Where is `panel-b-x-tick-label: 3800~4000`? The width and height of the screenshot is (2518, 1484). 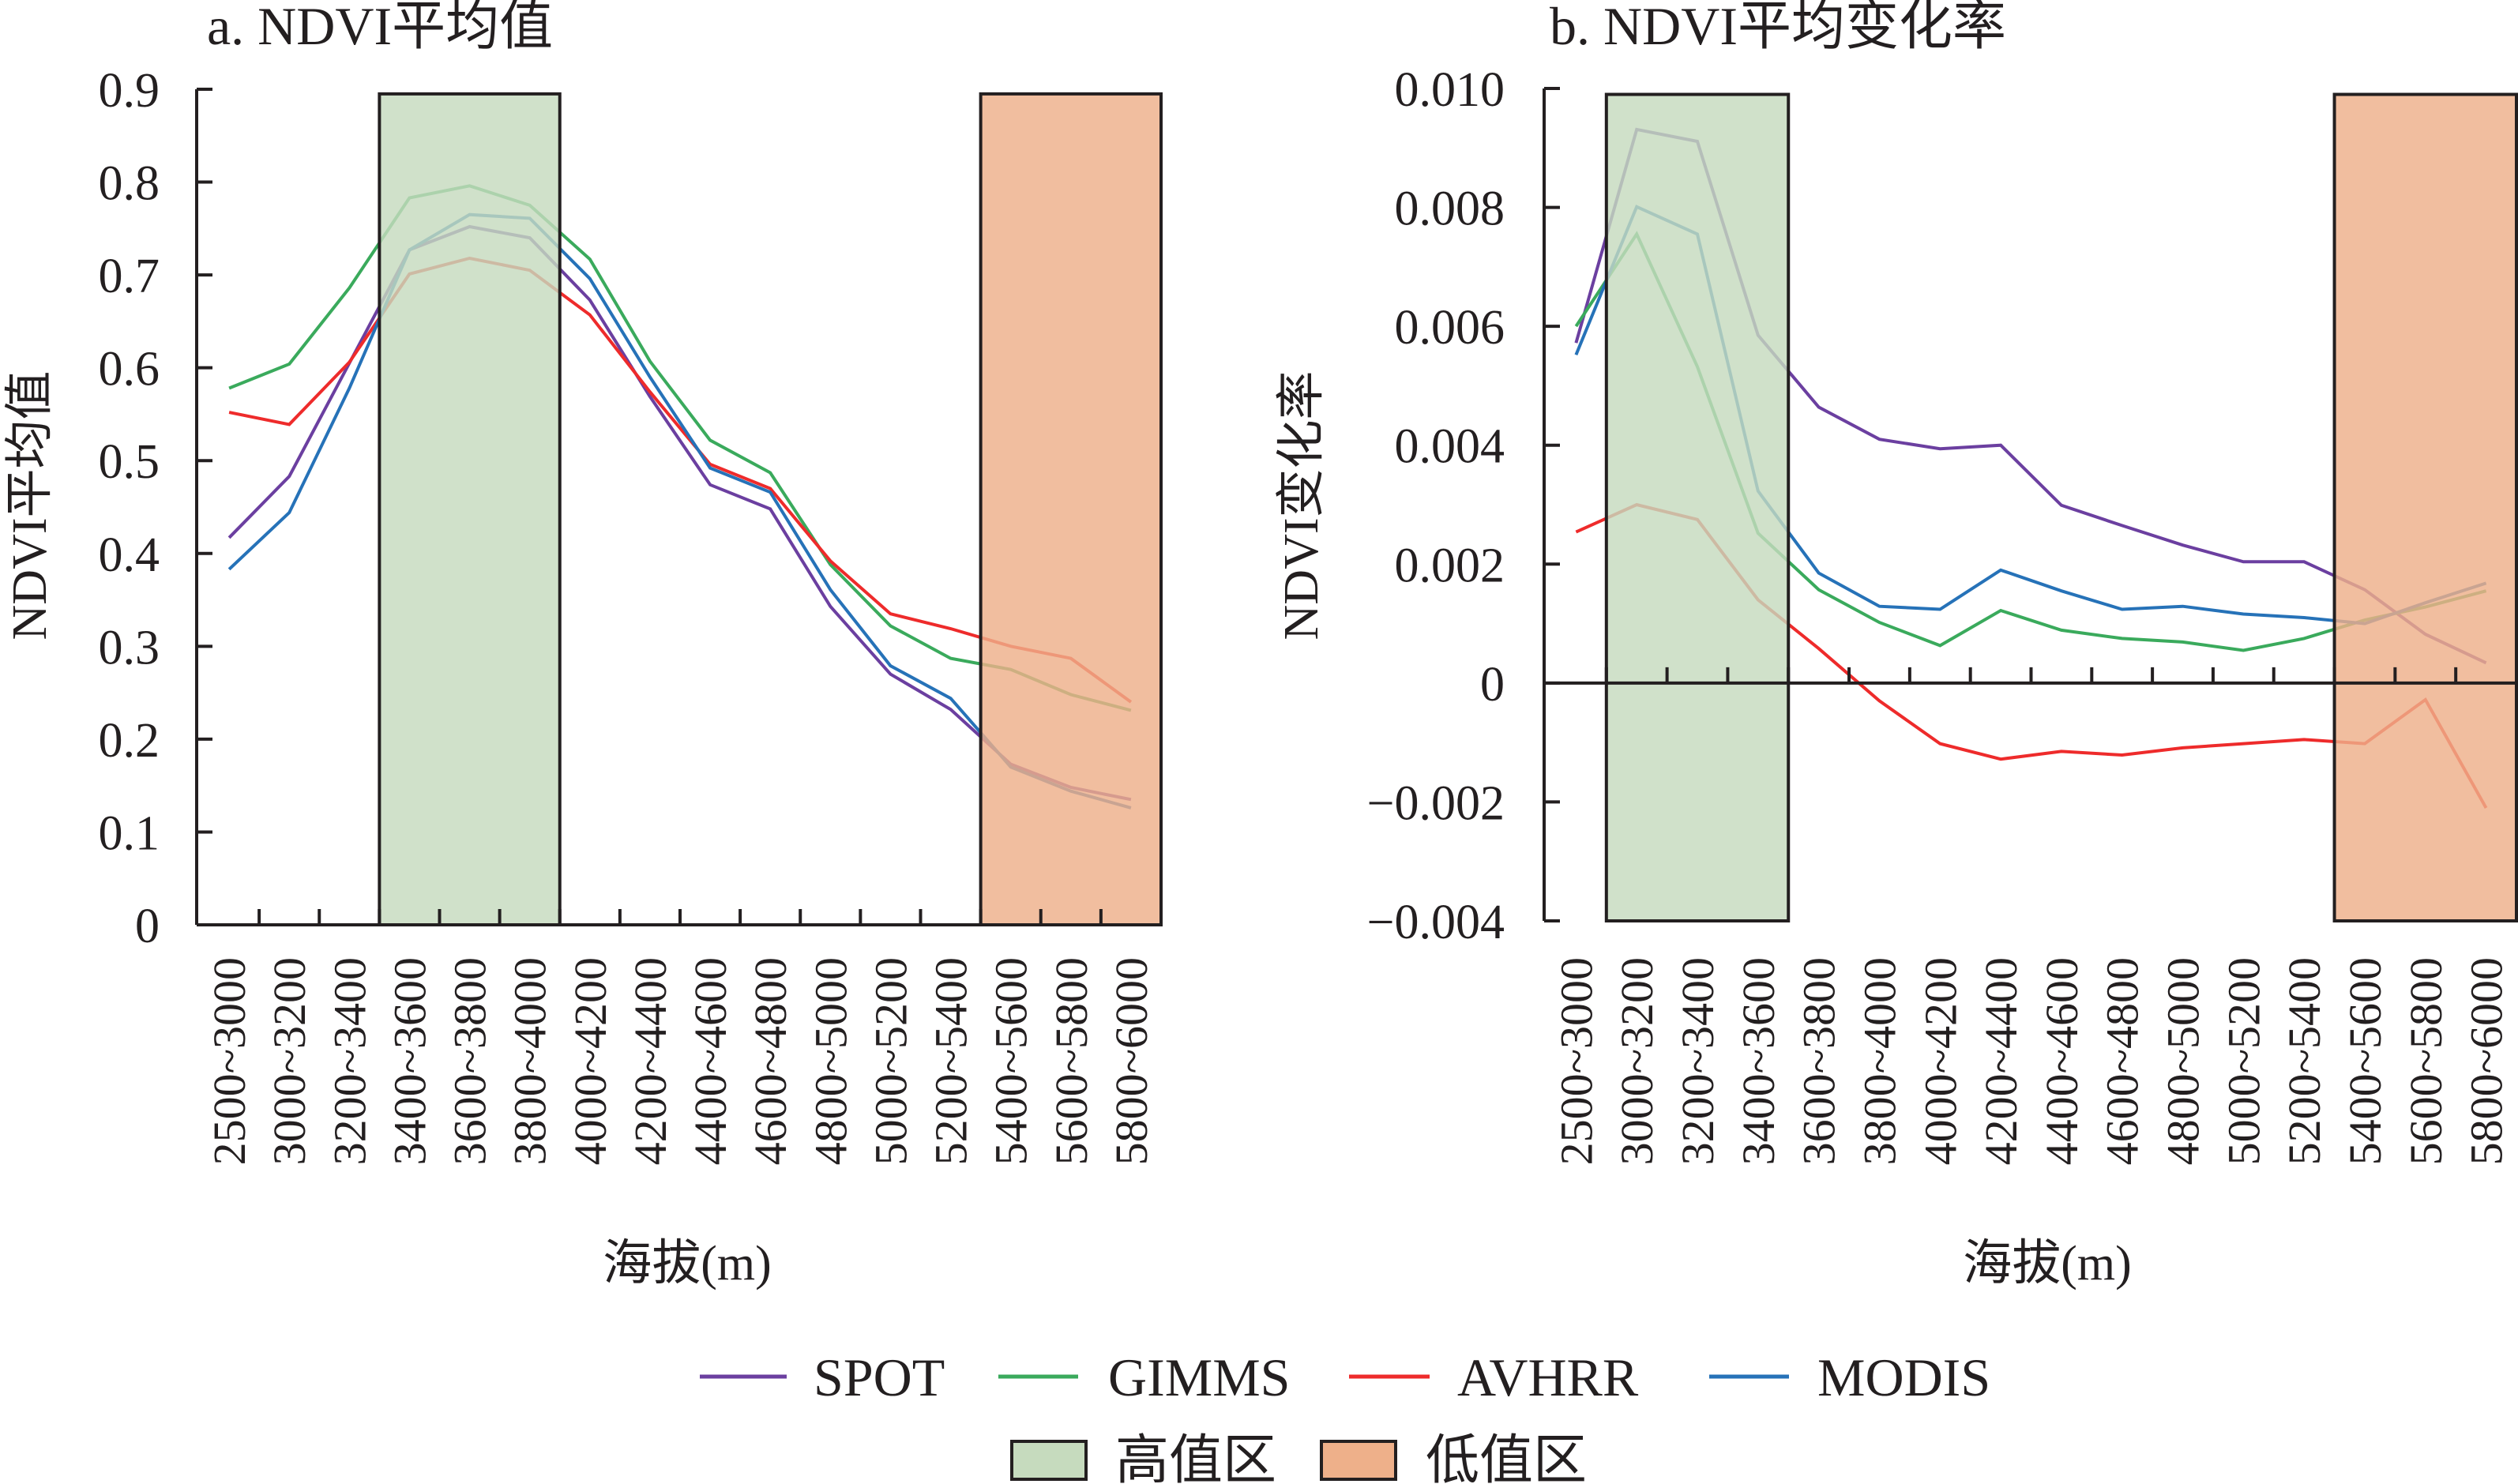
panel-b-x-tick-label: 3800~4000 is located at coordinates (1879, 1061).